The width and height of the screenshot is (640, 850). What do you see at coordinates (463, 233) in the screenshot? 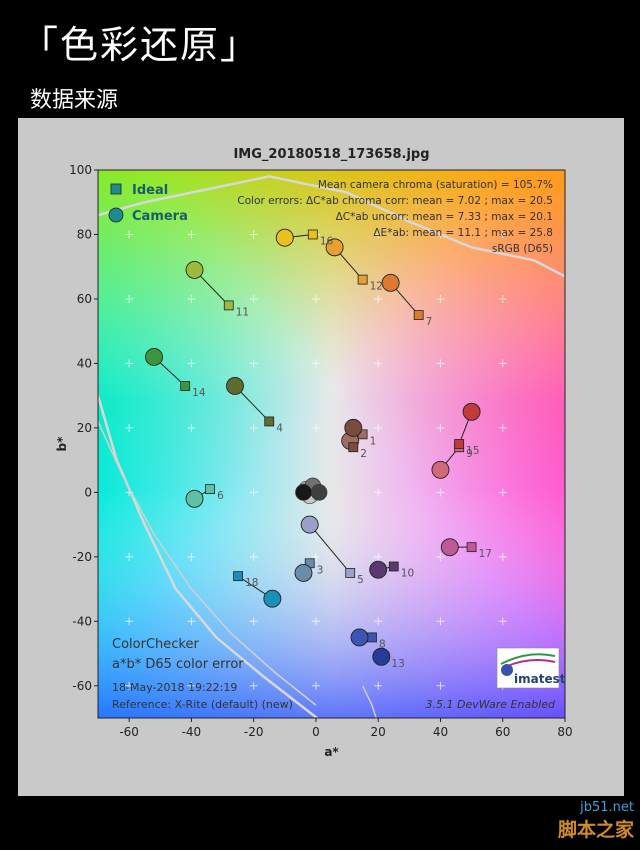
I see `stat-delta-e: ΔE*ab: mean = 11.1 ; max = 25.8` at bounding box center [463, 233].